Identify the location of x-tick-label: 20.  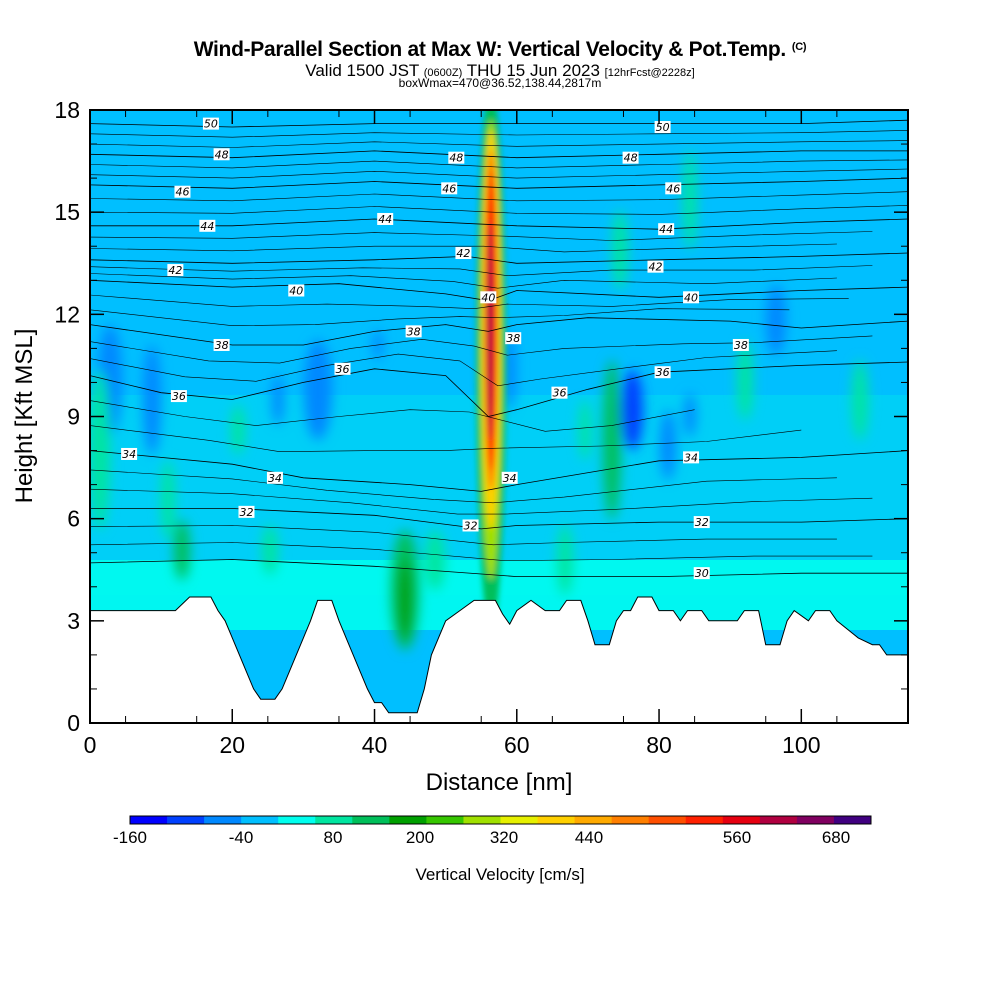
(232, 745).